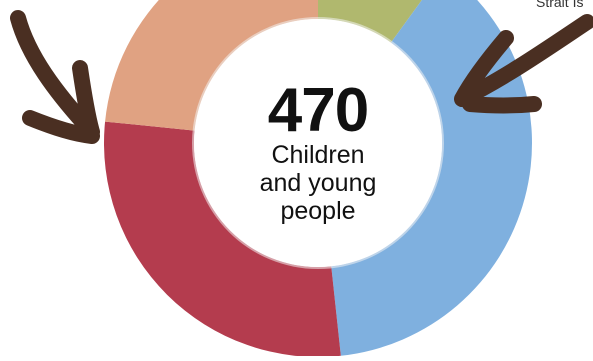 Image resolution: width=593 pixels, height=361 pixels. What do you see at coordinates (523, 64) in the screenshot?
I see `right-arrow-annotation` at bounding box center [523, 64].